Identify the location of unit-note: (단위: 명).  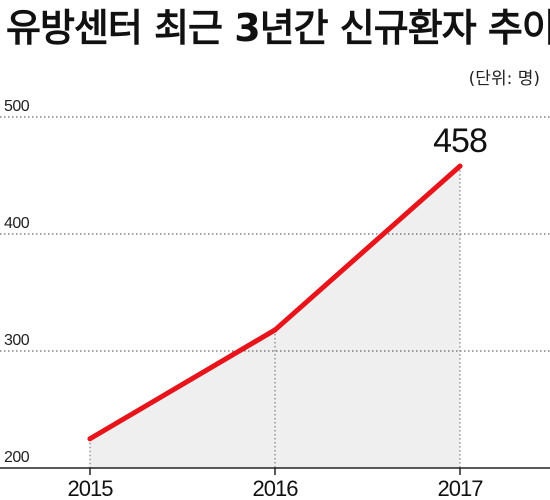
(504, 79).